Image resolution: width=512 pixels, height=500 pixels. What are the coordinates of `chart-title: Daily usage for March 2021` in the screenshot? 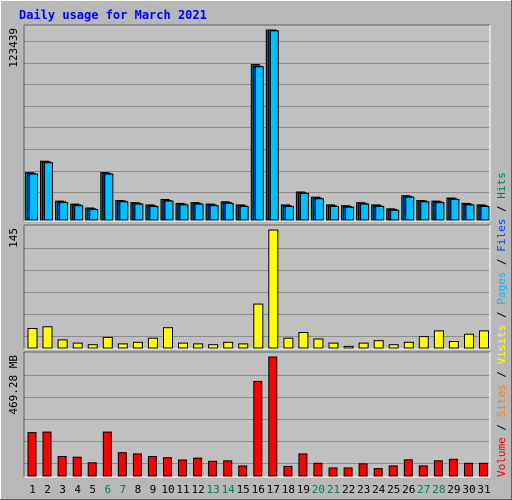 It's located at (113, 15).